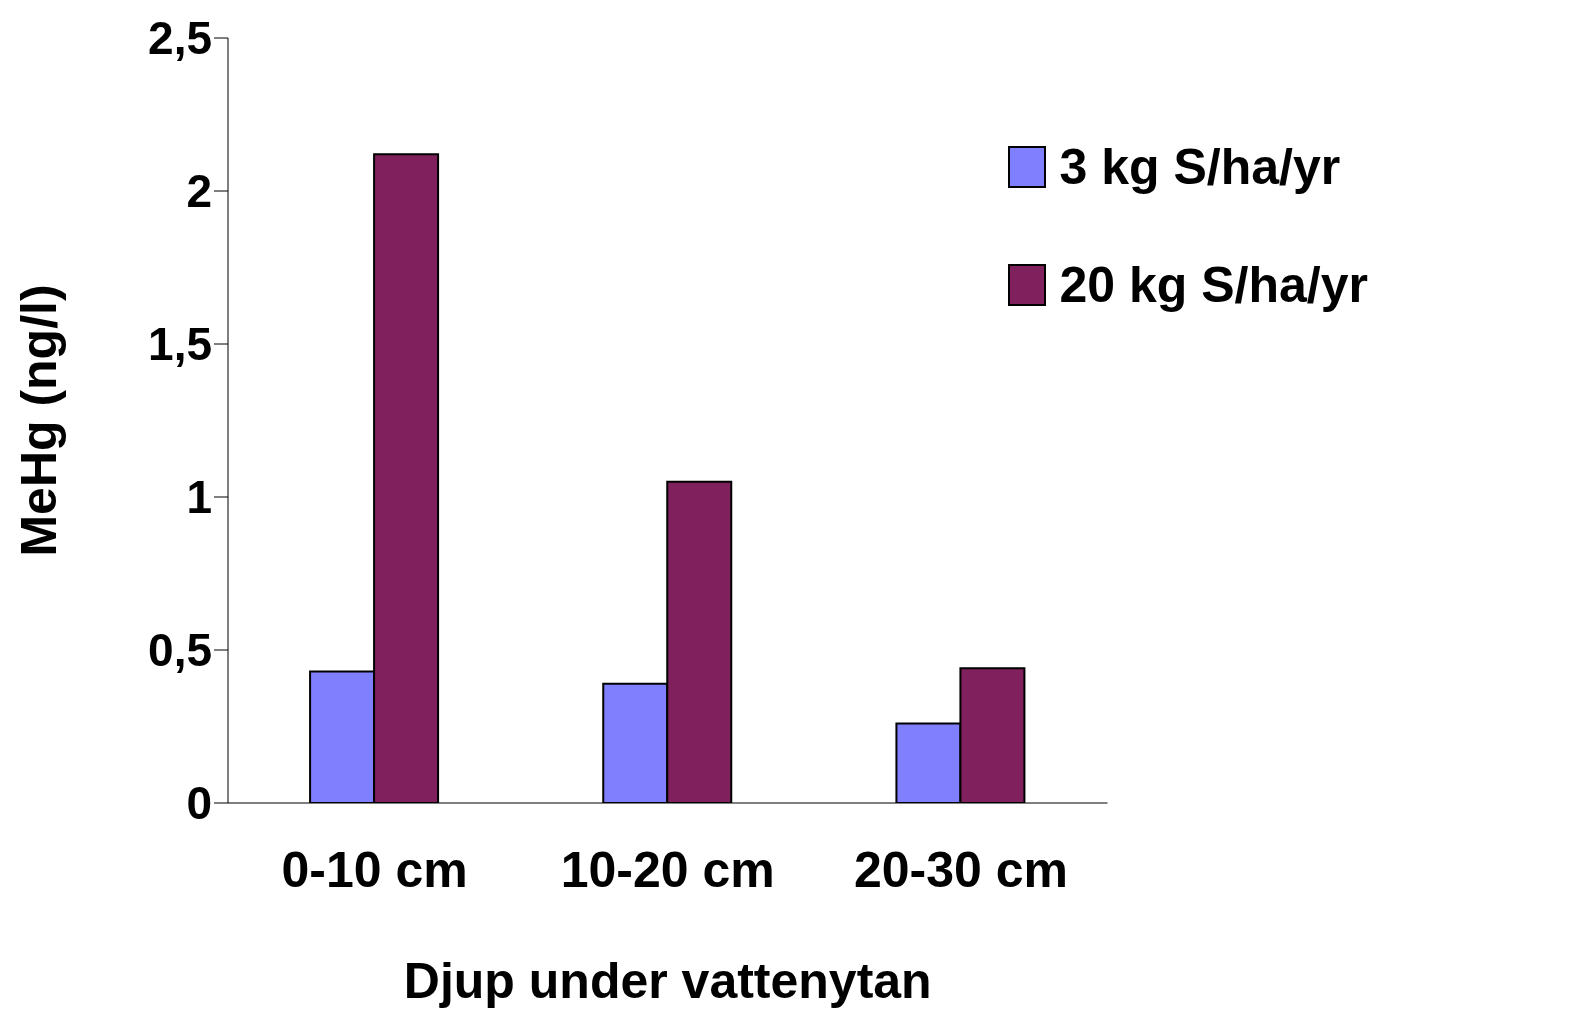 This screenshot has width=1581, height=1022. What do you see at coordinates (199, 497) in the screenshot?
I see `y-tick-label: 1` at bounding box center [199, 497].